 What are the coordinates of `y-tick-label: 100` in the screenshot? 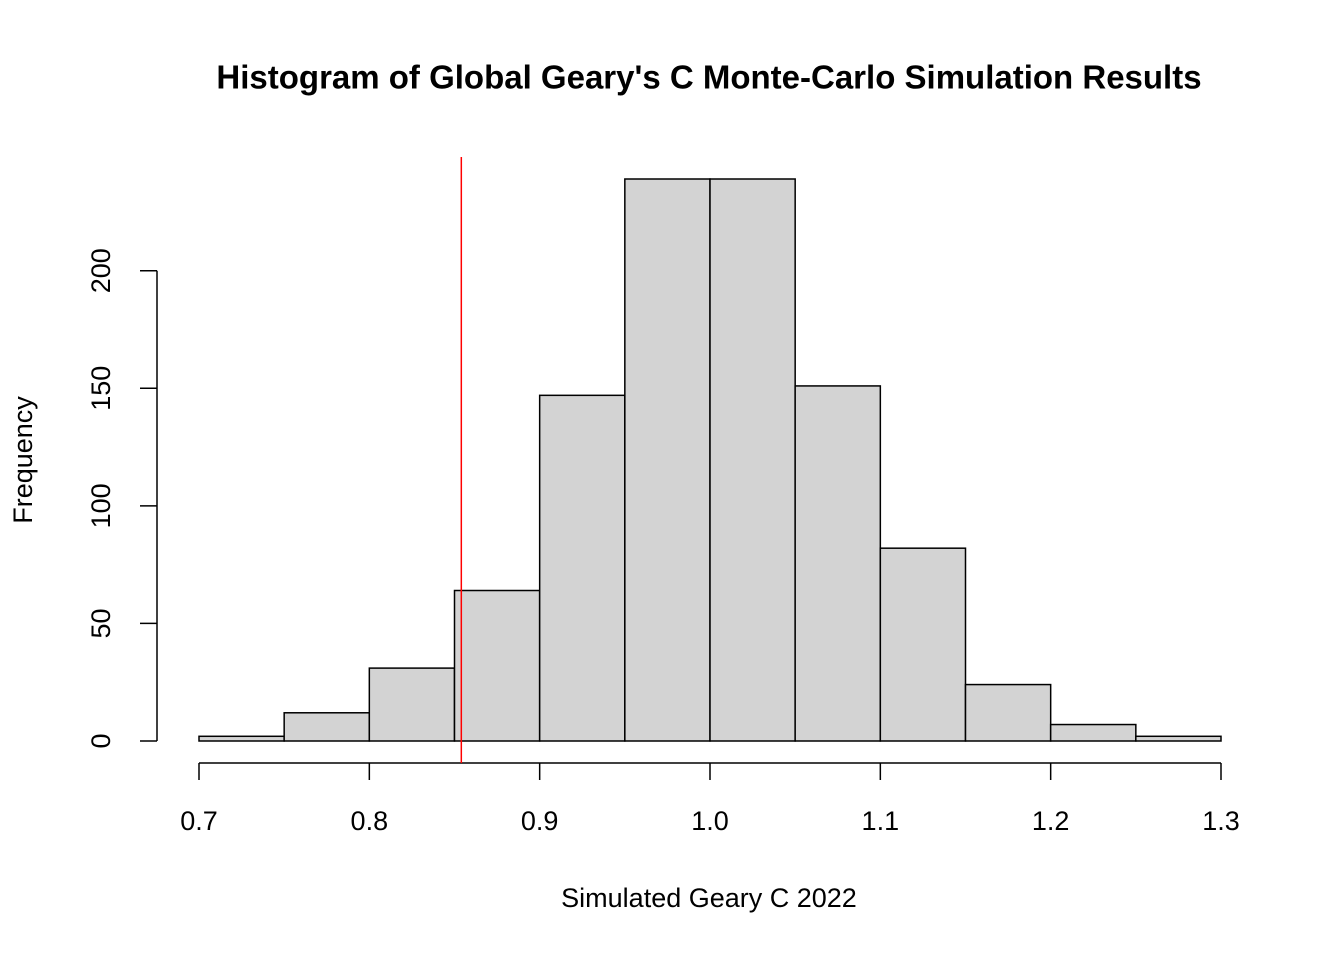 It's located at (101, 505).